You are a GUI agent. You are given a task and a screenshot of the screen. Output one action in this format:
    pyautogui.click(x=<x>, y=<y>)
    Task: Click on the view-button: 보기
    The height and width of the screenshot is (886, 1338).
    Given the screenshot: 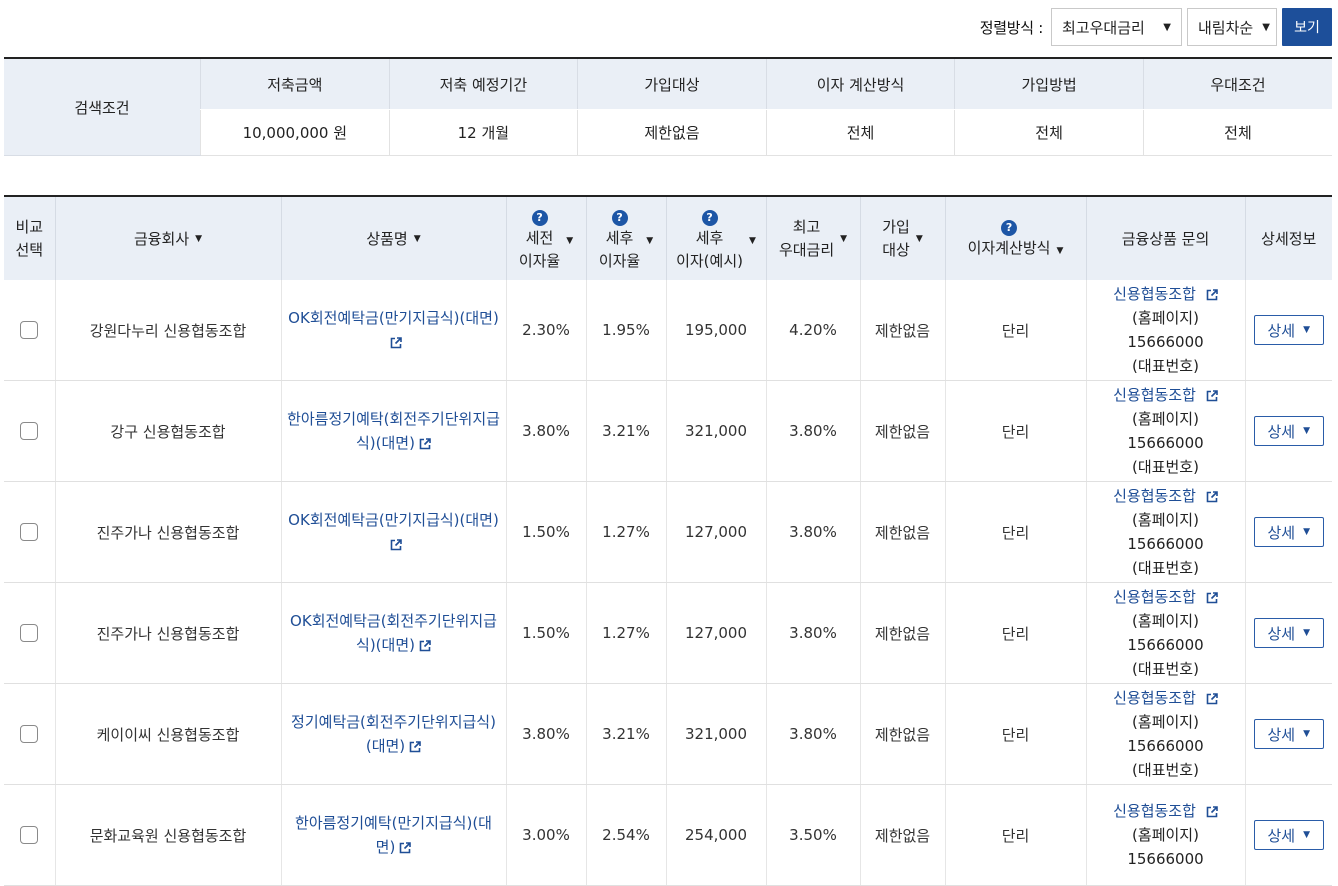 What is the action you would take?
    pyautogui.click(x=1307, y=27)
    